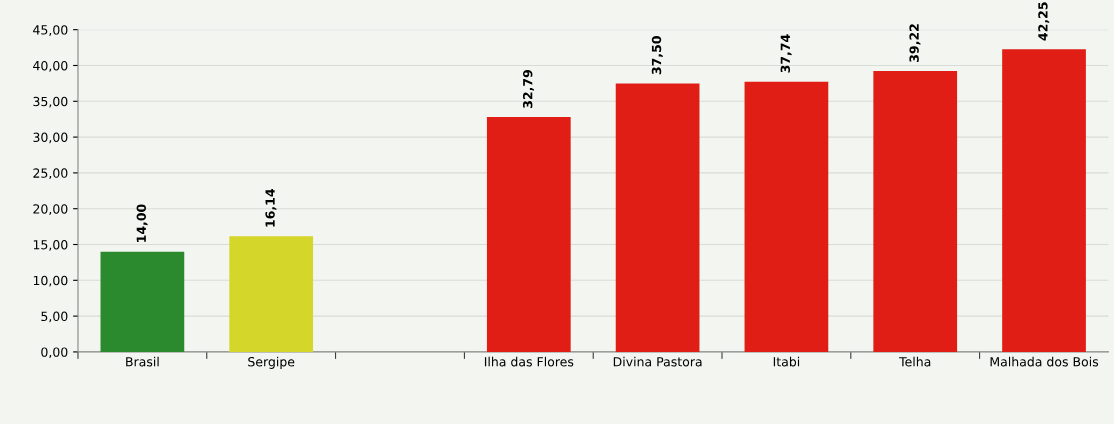 This screenshot has width=1114, height=424. I want to click on y-tick-label: 30,00, so click(50, 138).